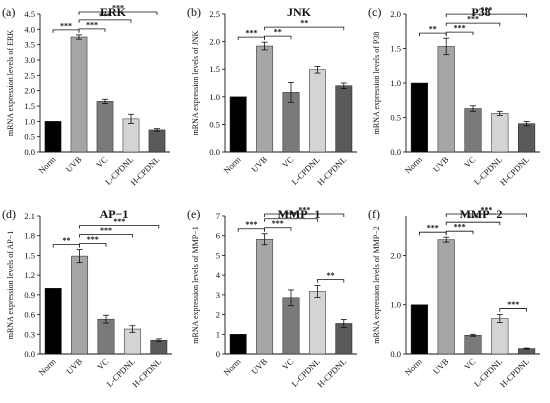 This screenshot has height=403, width=550. I want to click on y-axis-label: mRNA expression levels of ERK, so click(10, 83).